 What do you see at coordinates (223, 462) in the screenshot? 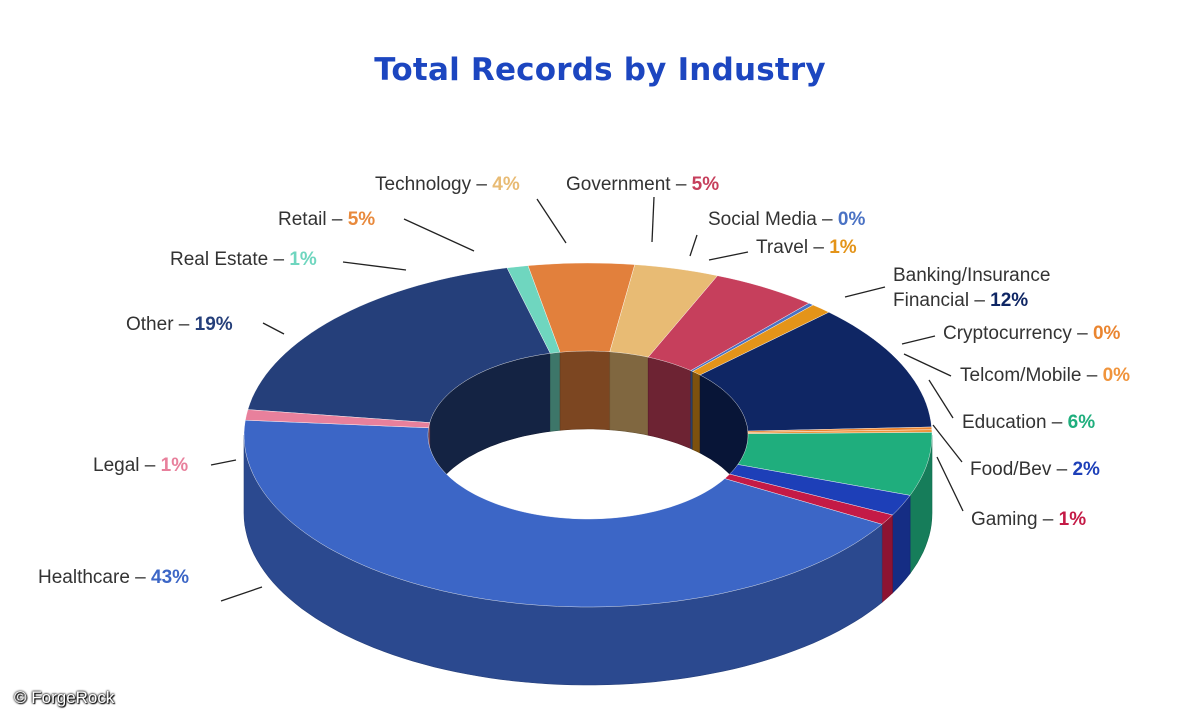
I see `leader-line-legal` at bounding box center [223, 462].